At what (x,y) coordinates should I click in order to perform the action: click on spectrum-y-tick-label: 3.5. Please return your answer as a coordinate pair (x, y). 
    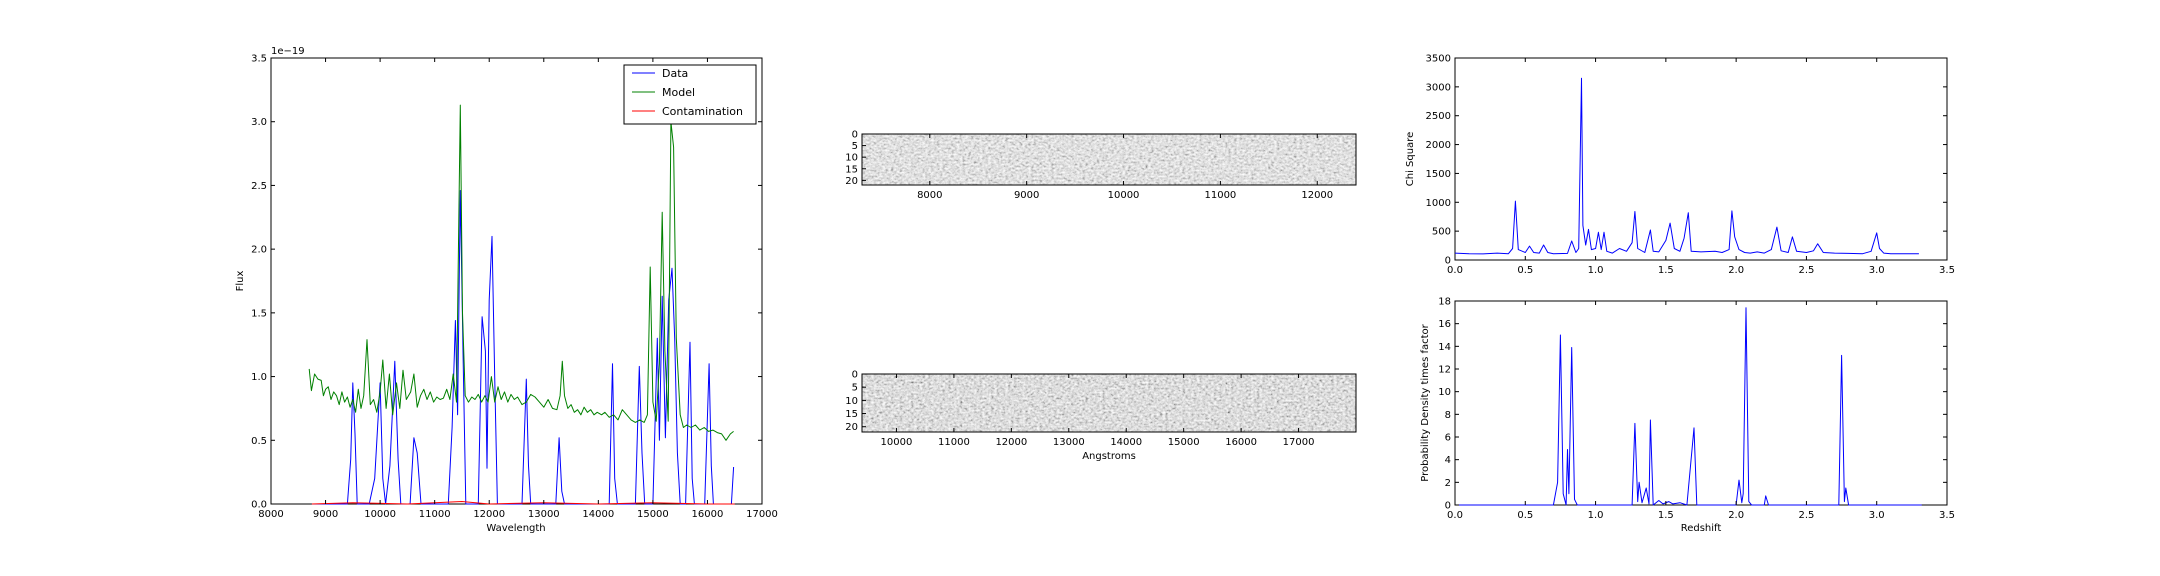
    Looking at the image, I should click on (259, 59).